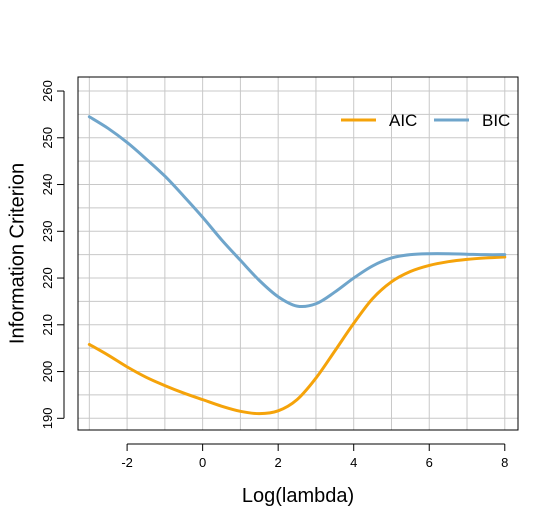  What do you see at coordinates (298, 496) in the screenshot?
I see `x-axis-title: Log(lambda)` at bounding box center [298, 496].